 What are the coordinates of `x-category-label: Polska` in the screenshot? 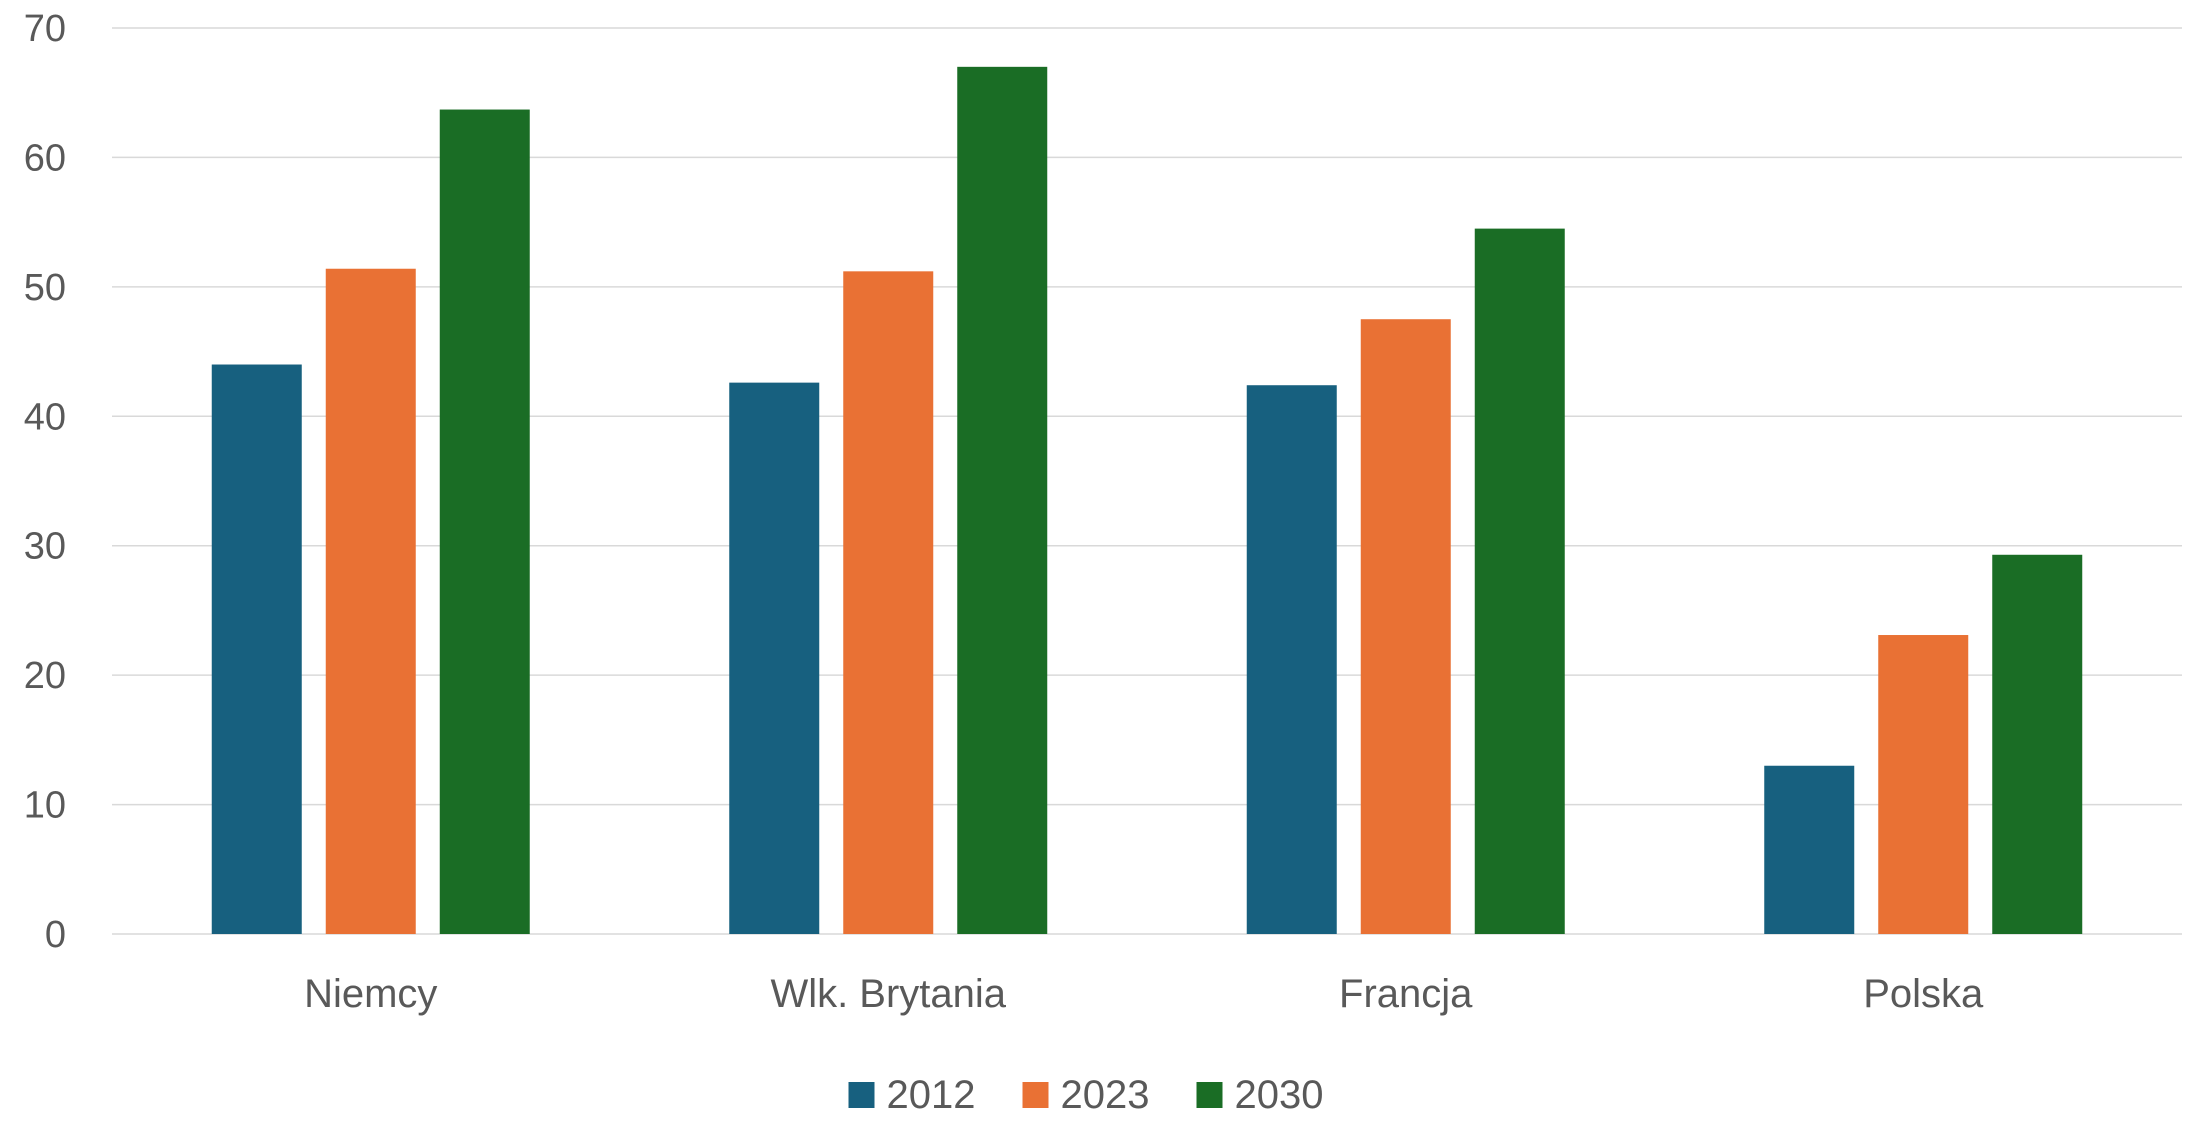 It's located at (1923, 994).